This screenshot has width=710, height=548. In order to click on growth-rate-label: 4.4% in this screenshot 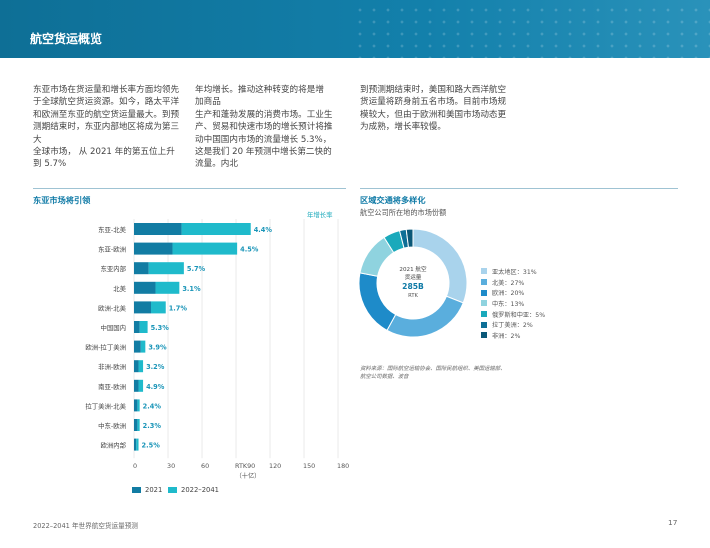, I will do `click(263, 230)`.